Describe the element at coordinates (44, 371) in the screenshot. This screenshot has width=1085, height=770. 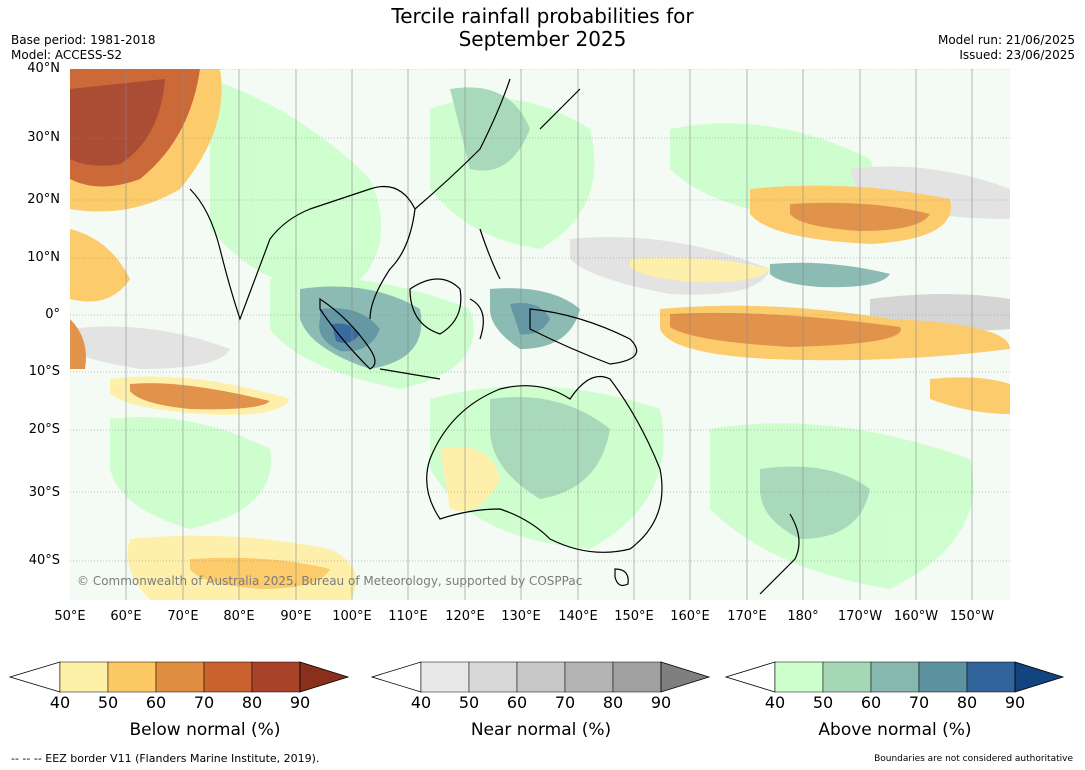
I see `lat-label: 10°S` at that location.